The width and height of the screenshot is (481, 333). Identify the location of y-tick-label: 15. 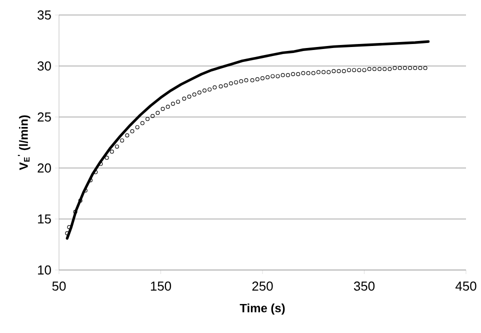
(44, 219).